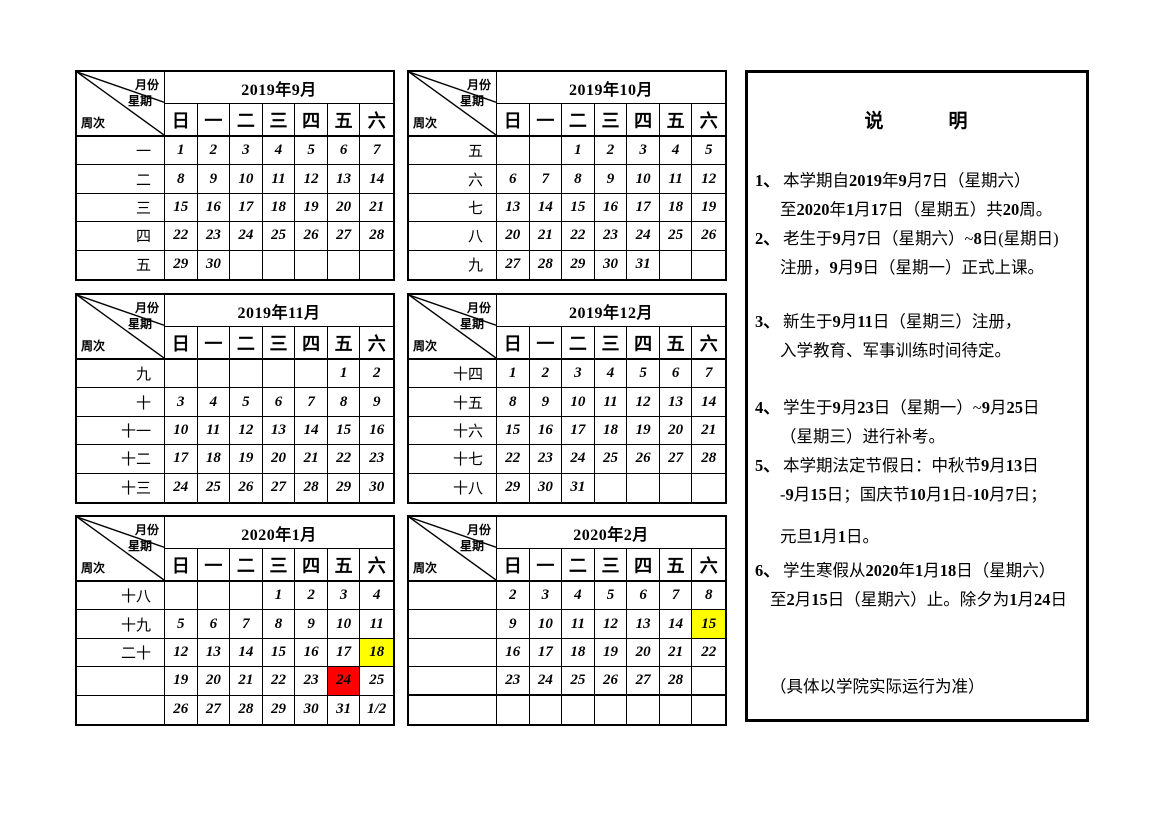  What do you see at coordinates (121, 653) in the screenshot?
I see `week-number-label: 二十` at bounding box center [121, 653].